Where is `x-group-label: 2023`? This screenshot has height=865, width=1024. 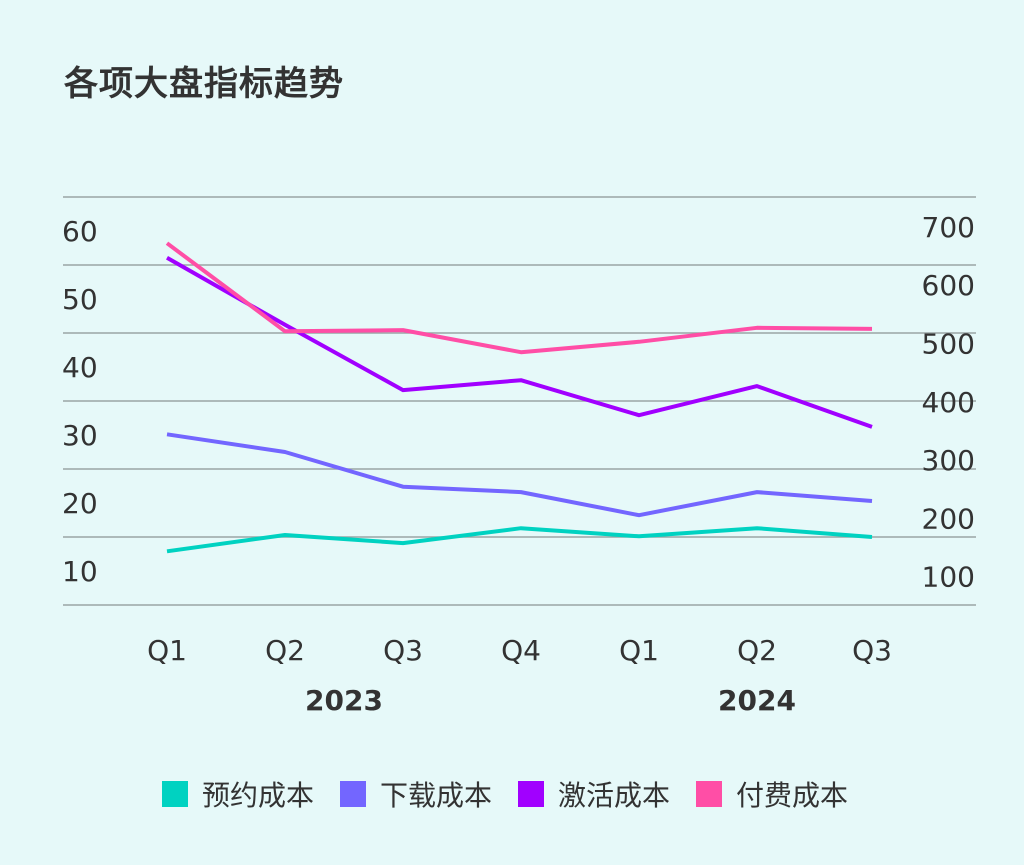 x-group-label: 2023 is located at coordinates (344, 700).